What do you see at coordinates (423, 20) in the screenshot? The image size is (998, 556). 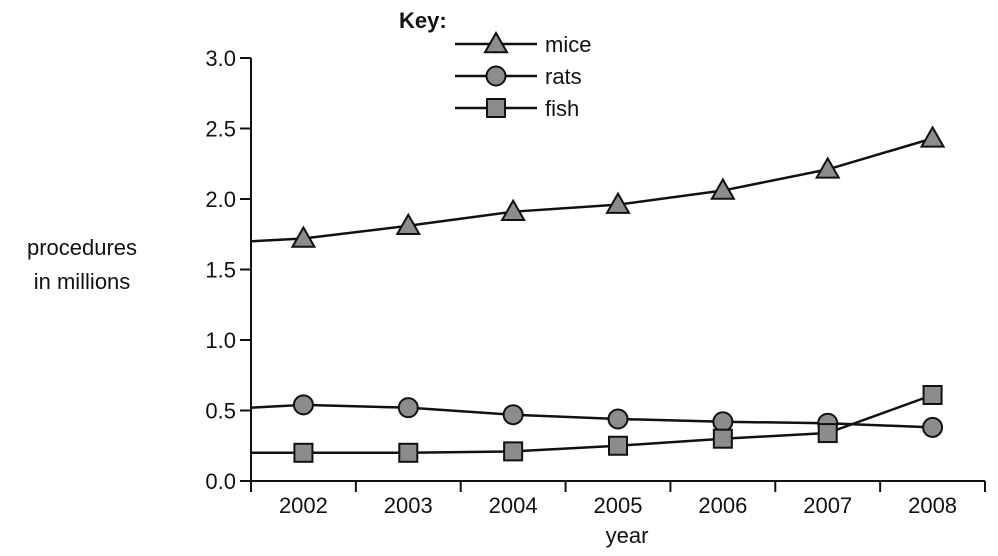 I see `legend-title: Key:` at bounding box center [423, 20].